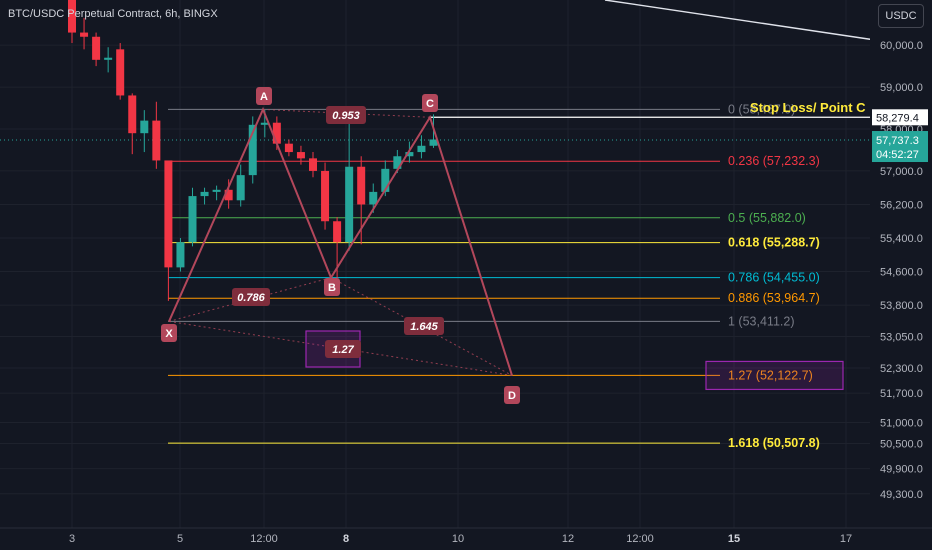 This screenshot has height=550, width=932. What do you see at coordinates (761, 321) in the screenshot?
I see `fib-label: 1 (53,411.2)` at bounding box center [761, 321].